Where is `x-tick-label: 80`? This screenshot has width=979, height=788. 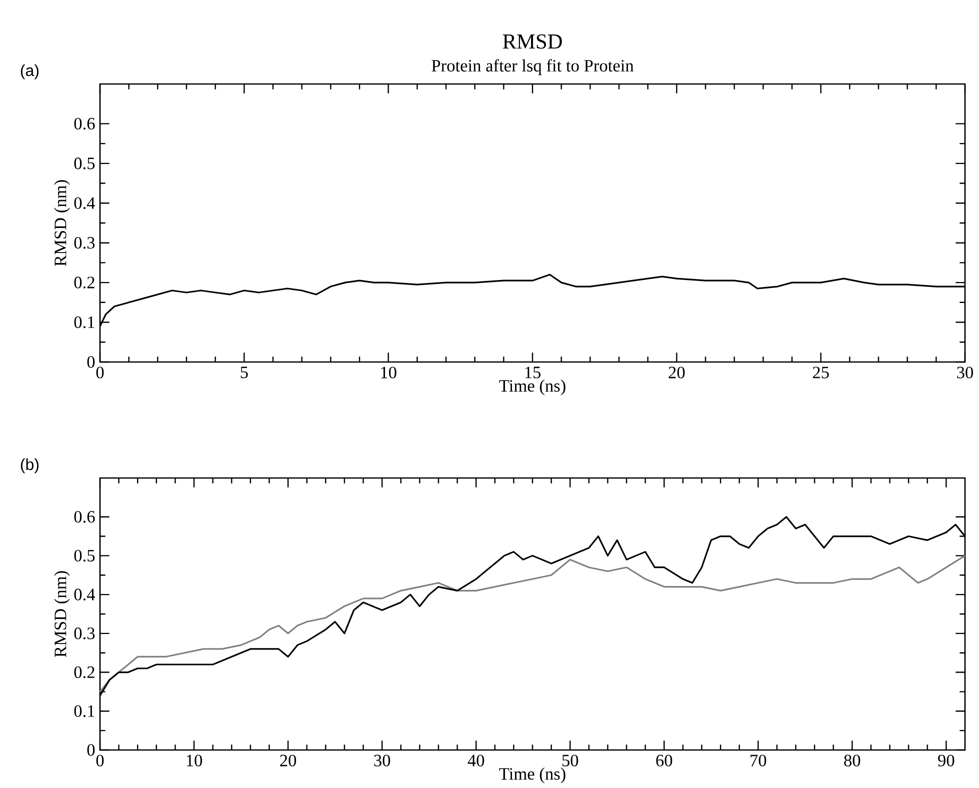 x-tick-label: 80 is located at coordinates (852, 760).